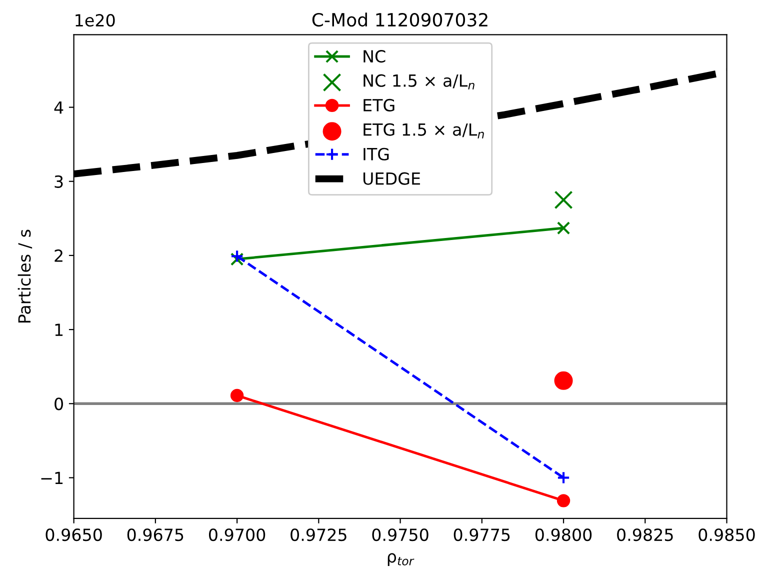 The width and height of the screenshot is (761, 578). What do you see at coordinates (645, 535) in the screenshot?
I see `x-tick-label: 0.9825` at bounding box center [645, 535].